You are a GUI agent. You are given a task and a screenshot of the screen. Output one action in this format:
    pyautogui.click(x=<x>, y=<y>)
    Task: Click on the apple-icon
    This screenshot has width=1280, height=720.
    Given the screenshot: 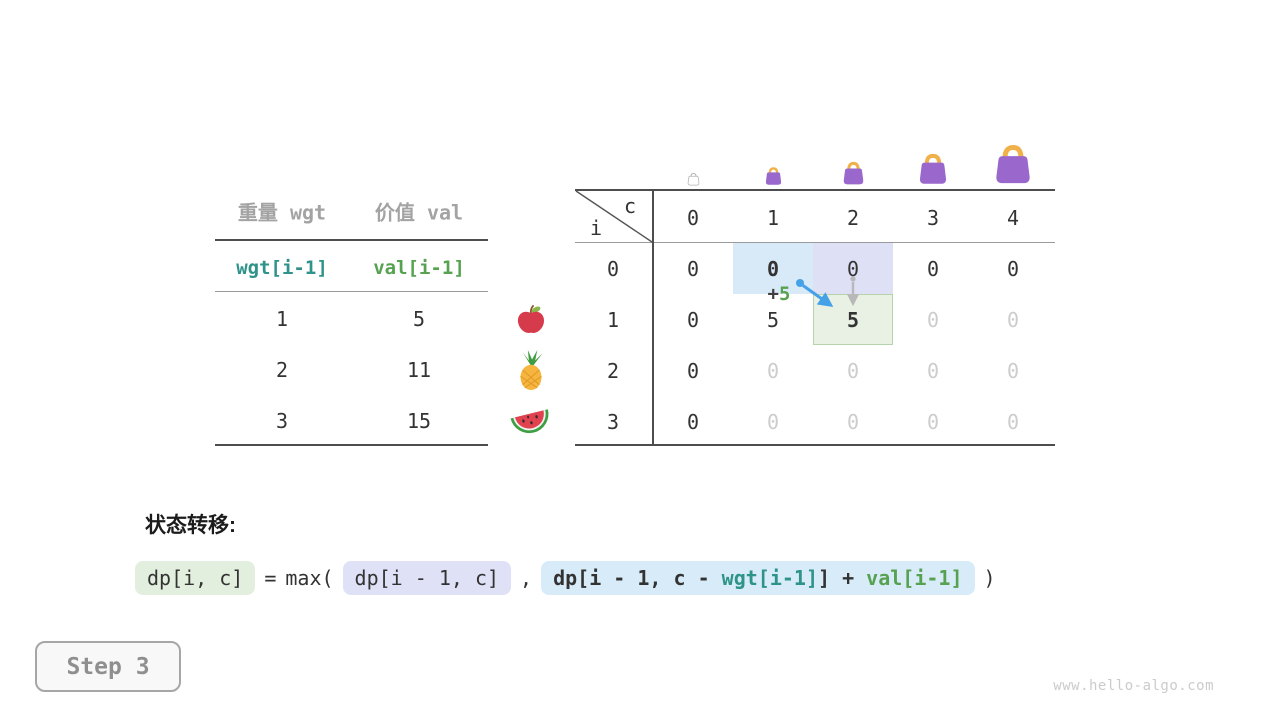 What is the action you would take?
    pyautogui.click(x=531, y=319)
    